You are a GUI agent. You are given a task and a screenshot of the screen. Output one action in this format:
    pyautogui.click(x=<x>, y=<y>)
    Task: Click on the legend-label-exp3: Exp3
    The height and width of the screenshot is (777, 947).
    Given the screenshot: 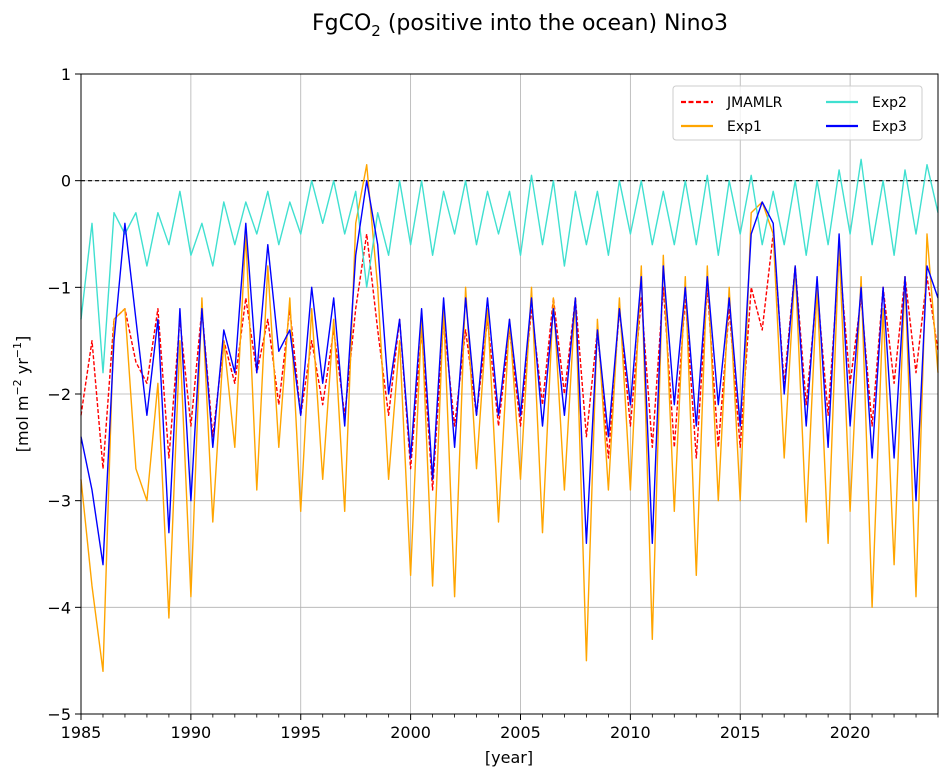 What is the action you would take?
    pyautogui.click(x=889, y=127)
    